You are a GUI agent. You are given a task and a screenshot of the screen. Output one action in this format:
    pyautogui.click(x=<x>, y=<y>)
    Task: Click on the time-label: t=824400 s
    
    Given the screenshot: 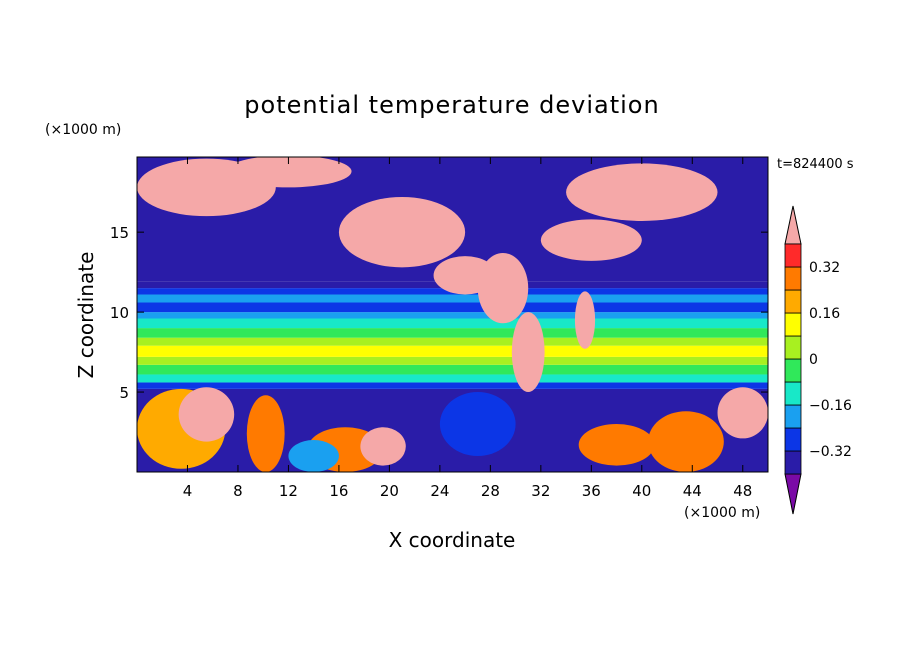 What is the action you would take?
    pyautogui.click(x=815, y=164)
    